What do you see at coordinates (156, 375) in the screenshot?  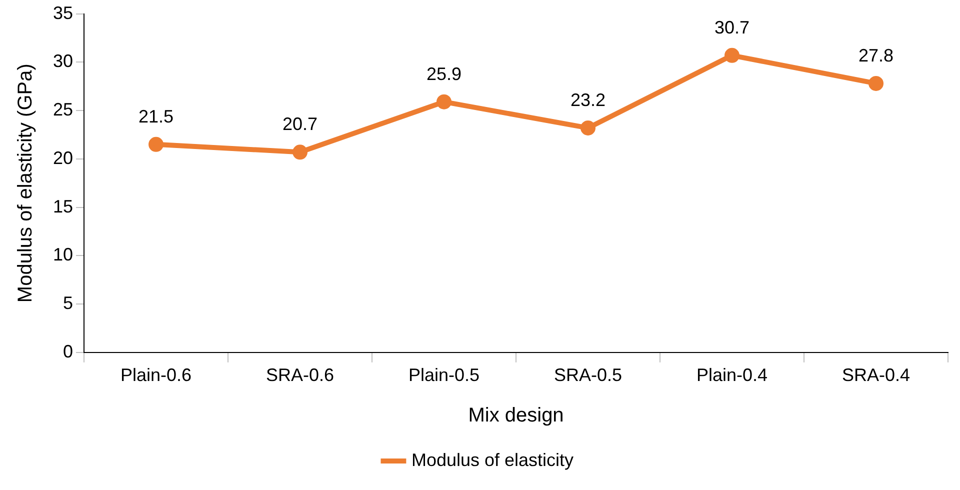 I see `x-tick-label: Plain-0.6` at bounding box center [156, 375].